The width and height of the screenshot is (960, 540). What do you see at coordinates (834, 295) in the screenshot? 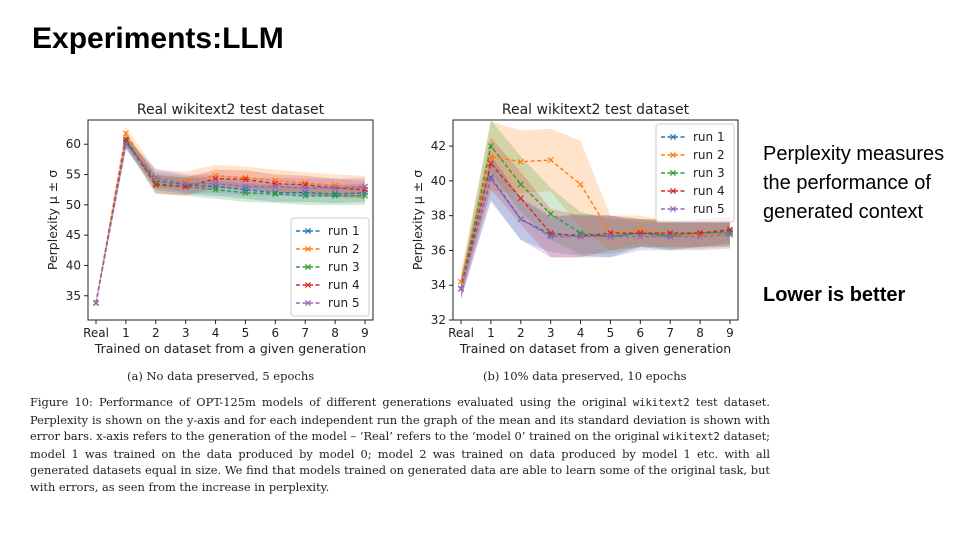
I see `side-note-bold: Lower is better` at bounding box center [834, 295].